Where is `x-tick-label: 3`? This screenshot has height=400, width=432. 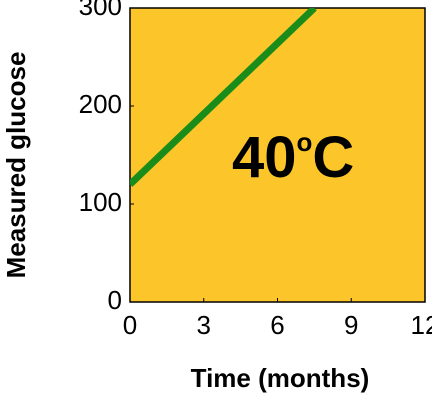 x-tick-label: 3 is located at coordinates (204, 325).